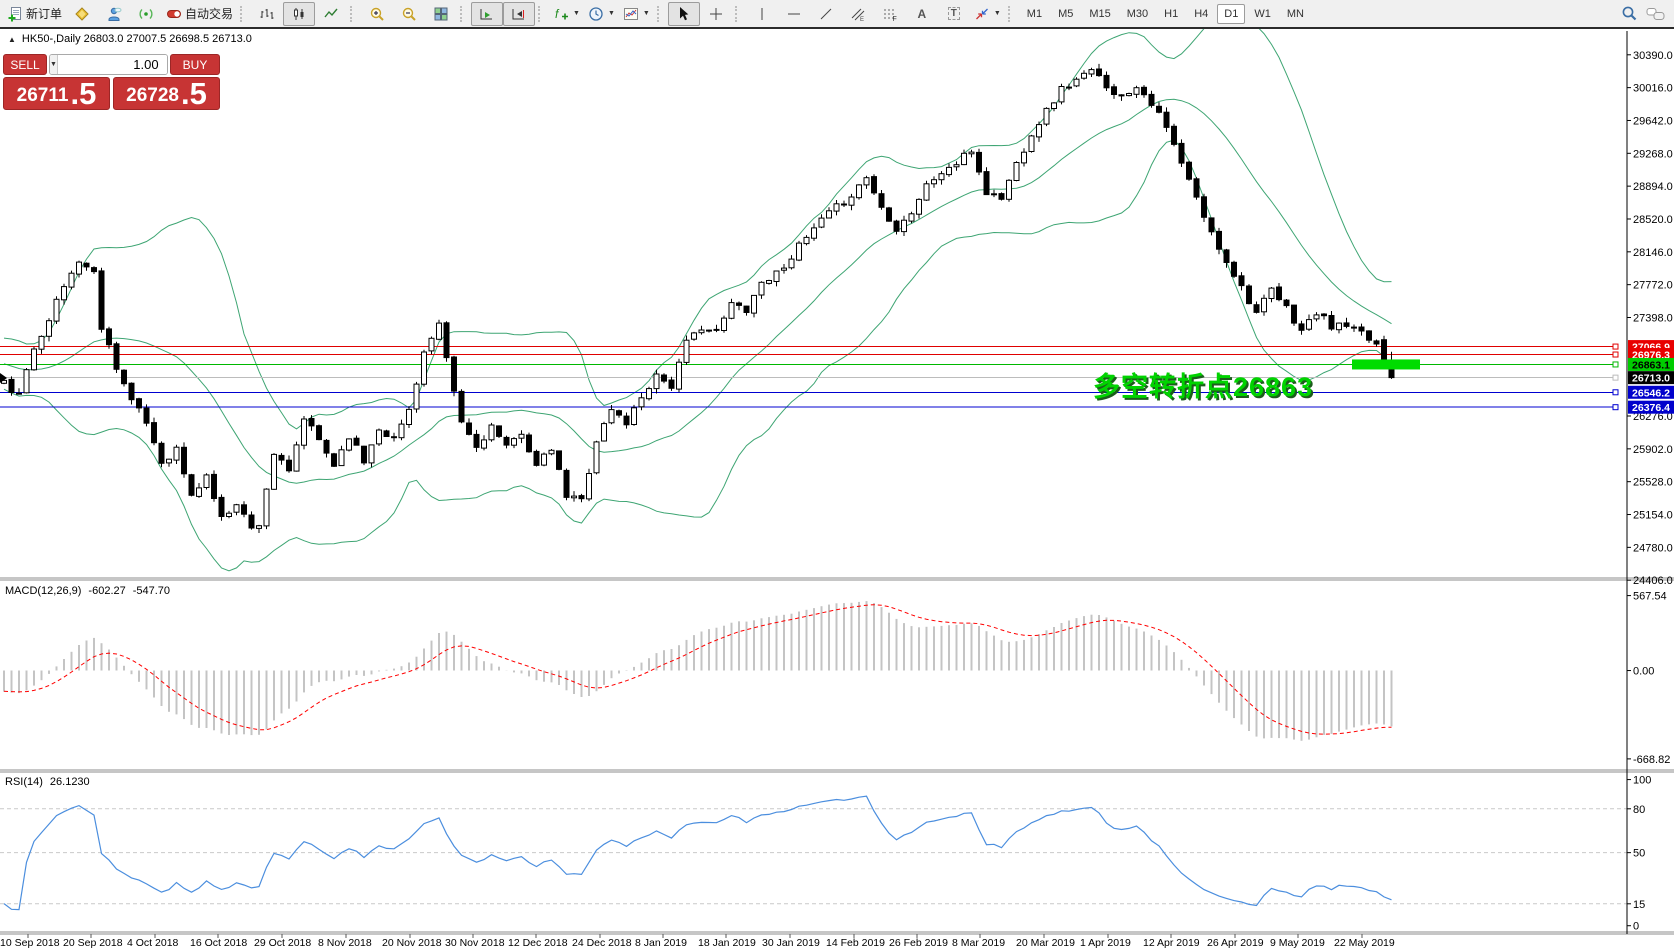  I want to click on toolbar-separator, so click(243, 13).